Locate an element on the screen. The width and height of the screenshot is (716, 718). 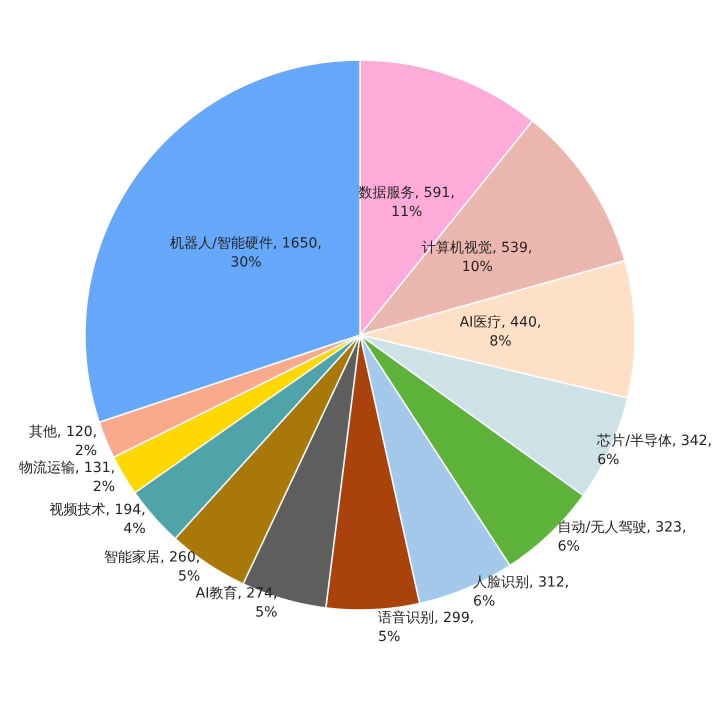
slice-label: 芯片/半导体, 342, 6% is located at coordinates (654, 450).